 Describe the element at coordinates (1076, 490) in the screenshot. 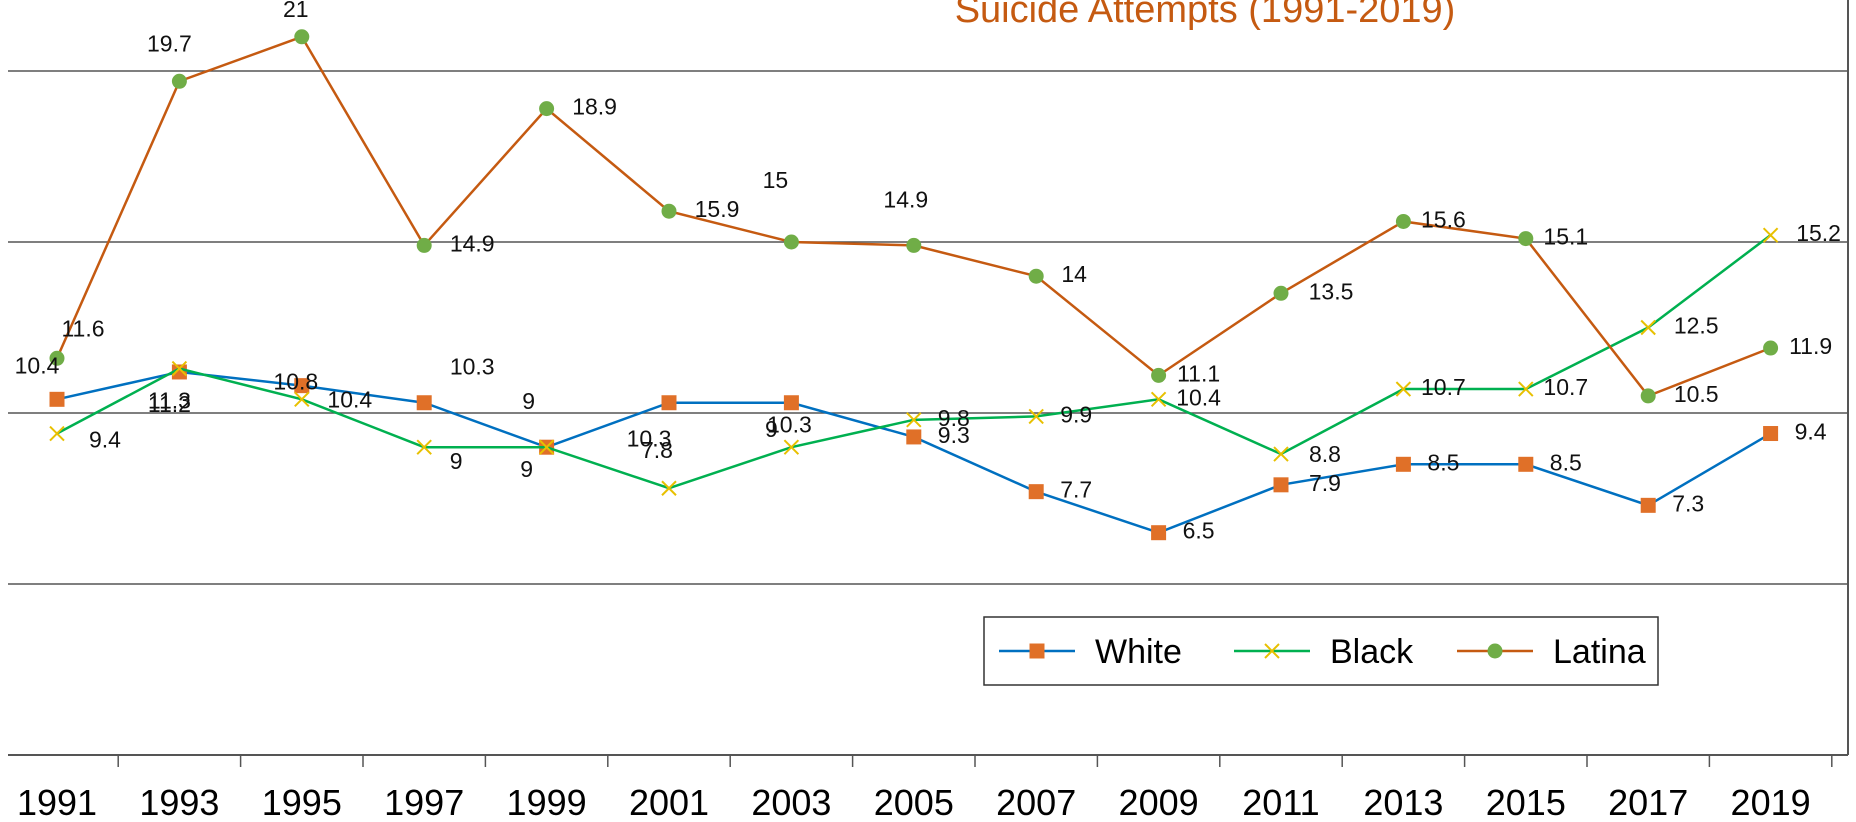

I see `data-label: 7.7` at that location.